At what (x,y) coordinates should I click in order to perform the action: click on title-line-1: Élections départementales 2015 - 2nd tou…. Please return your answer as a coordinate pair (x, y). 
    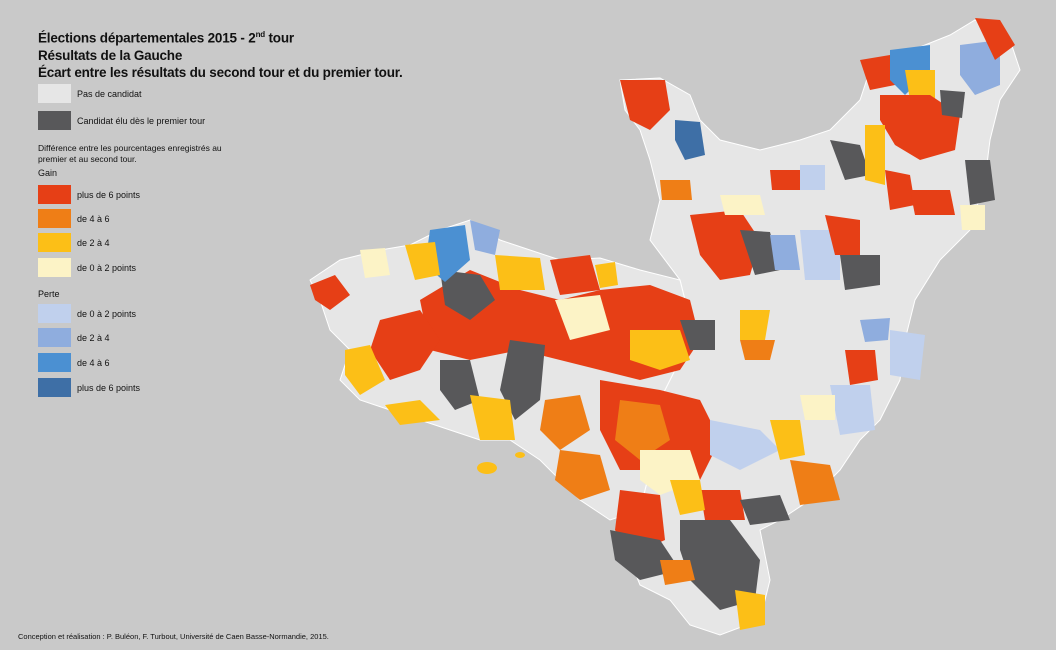
    Looking at the image, I should click on (166, 38).